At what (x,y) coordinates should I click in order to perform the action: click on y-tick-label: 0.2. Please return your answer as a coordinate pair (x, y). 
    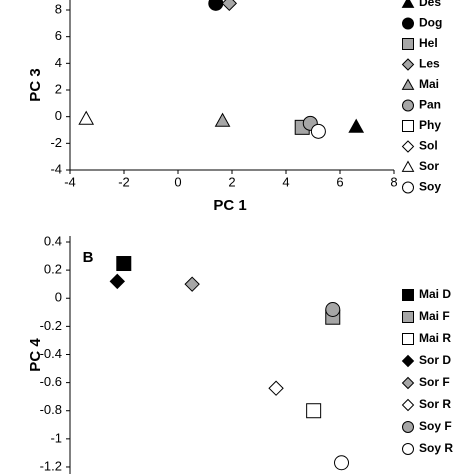
    Looking at the image, I should click on (53, 269).